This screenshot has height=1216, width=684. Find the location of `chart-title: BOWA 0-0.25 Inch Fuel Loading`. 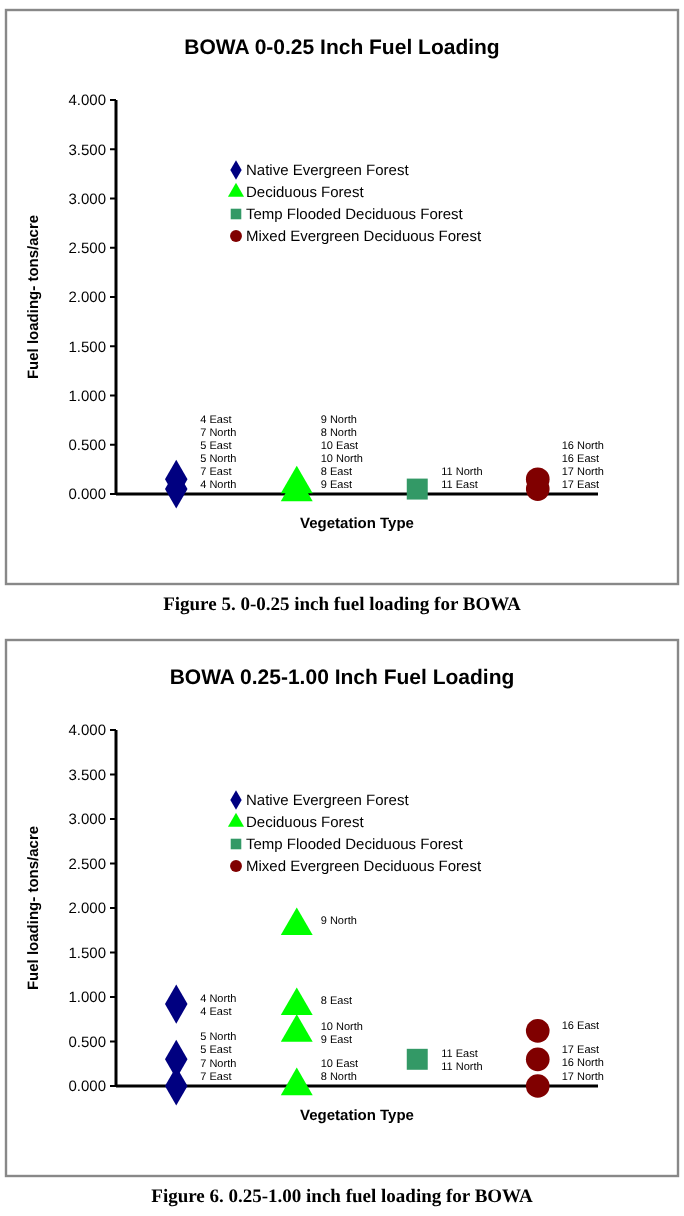

chart-title: BOWA 0-0.25 Inch Fuel Loading is located at coordinates (342, 48).